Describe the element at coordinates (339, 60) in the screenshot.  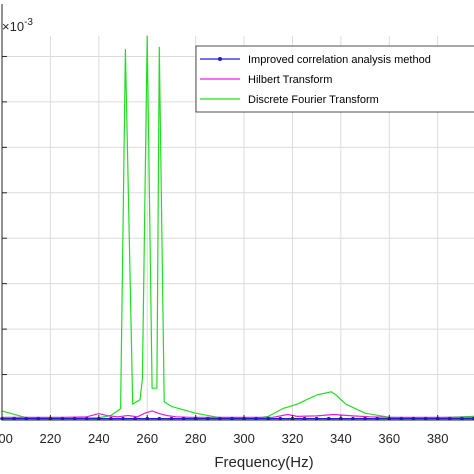
I see `legend-label: Improved correlation analysis method` at that location.